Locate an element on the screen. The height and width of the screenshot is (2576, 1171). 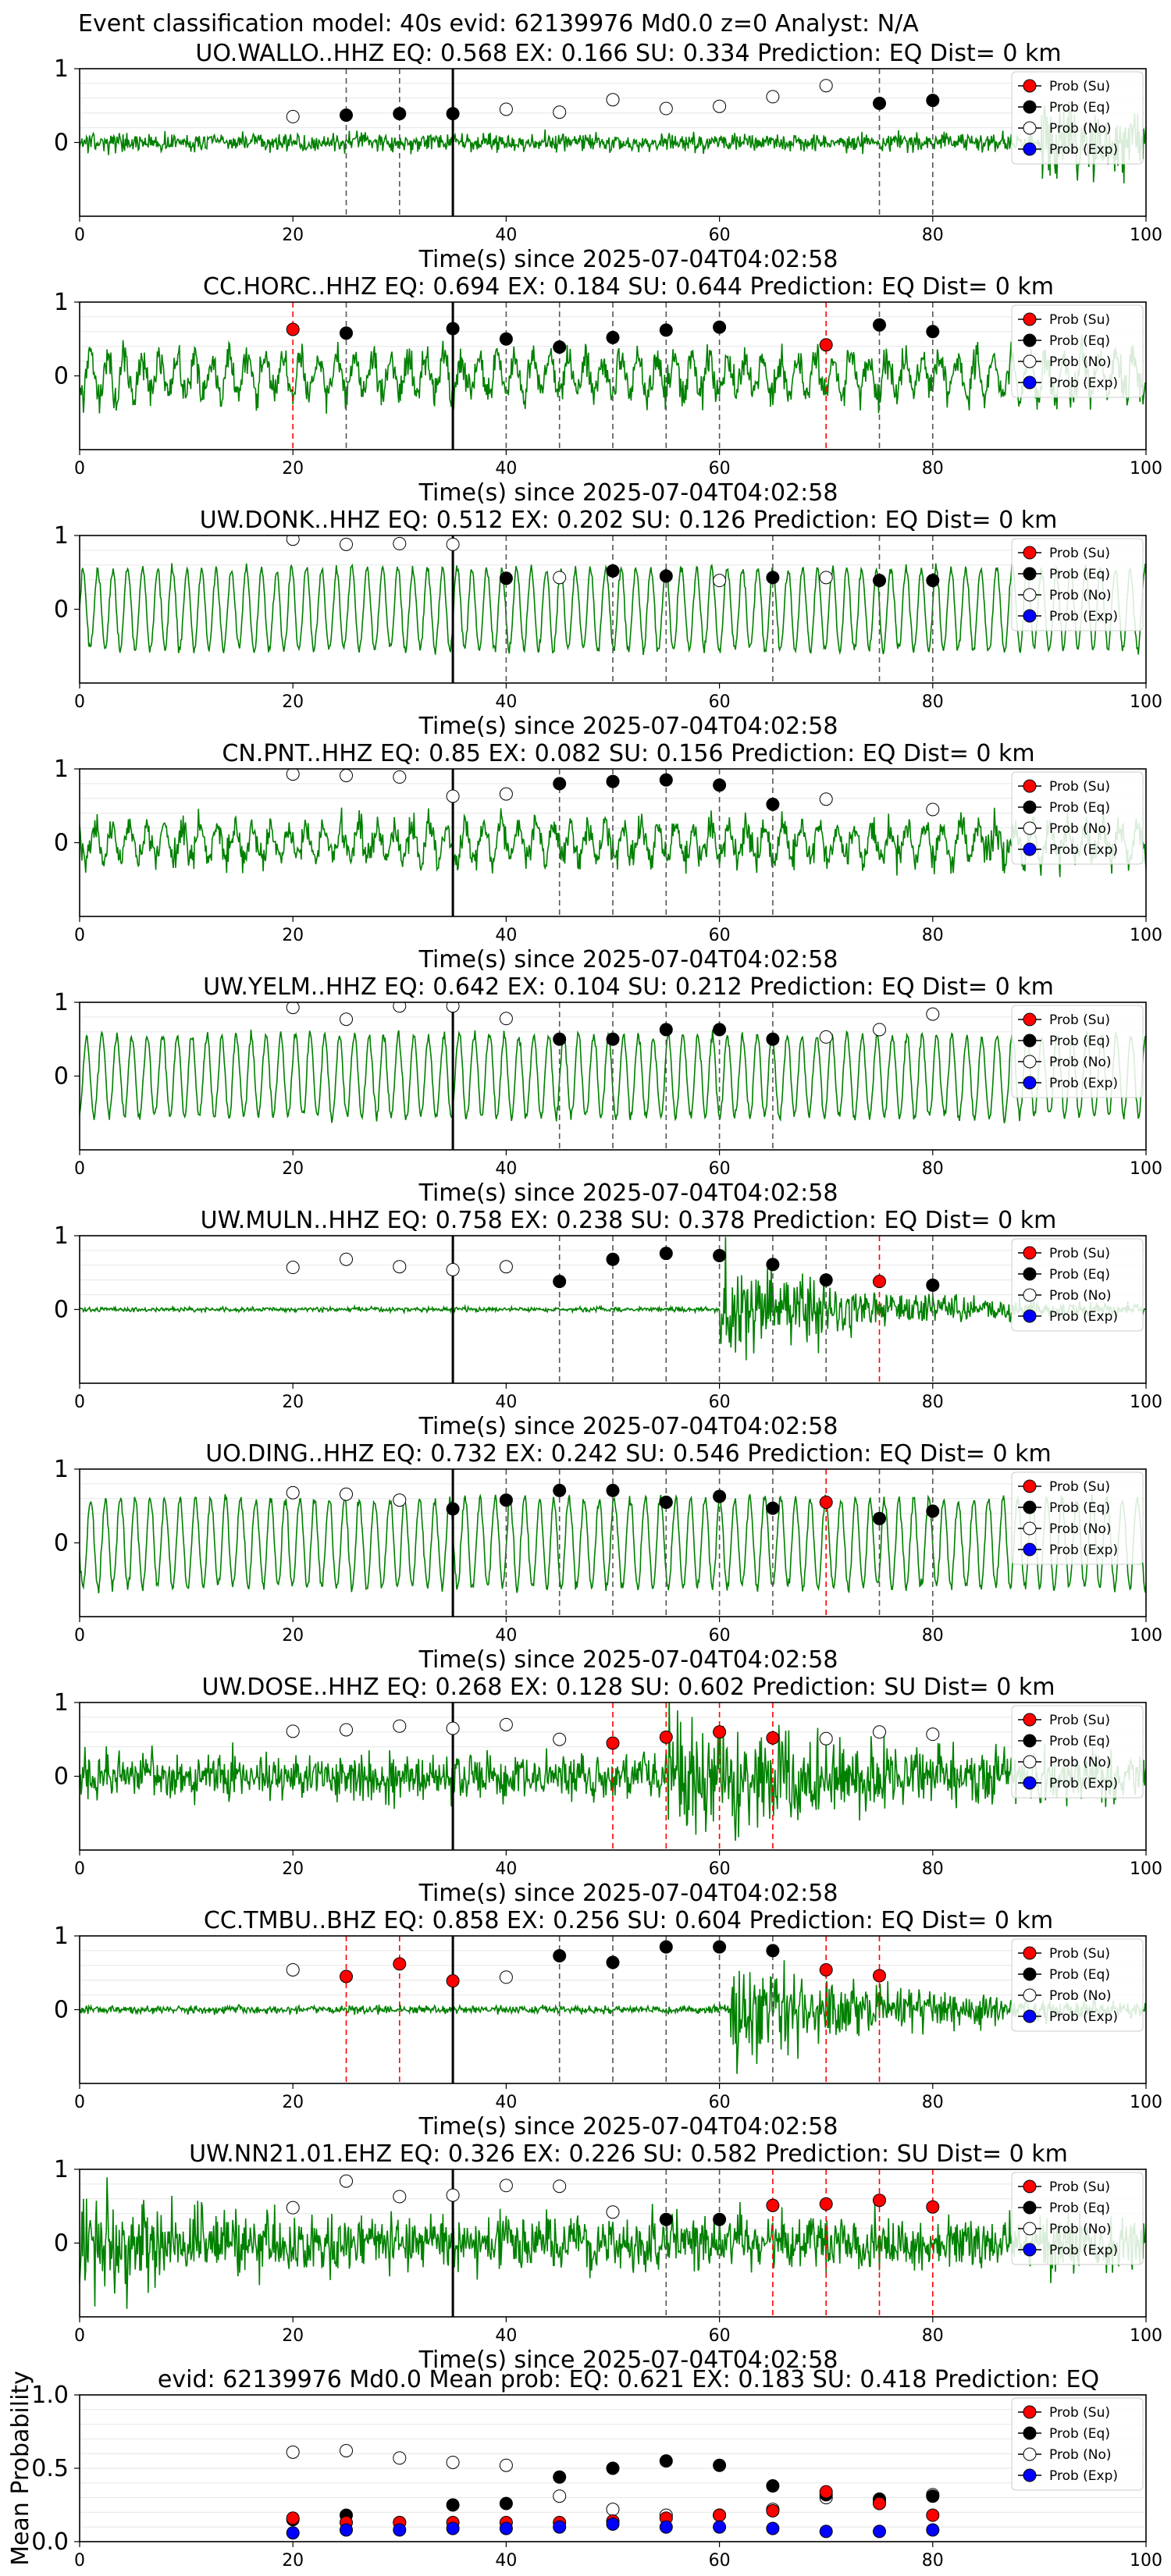
axes-frame is located at coordinates (613, 1777).